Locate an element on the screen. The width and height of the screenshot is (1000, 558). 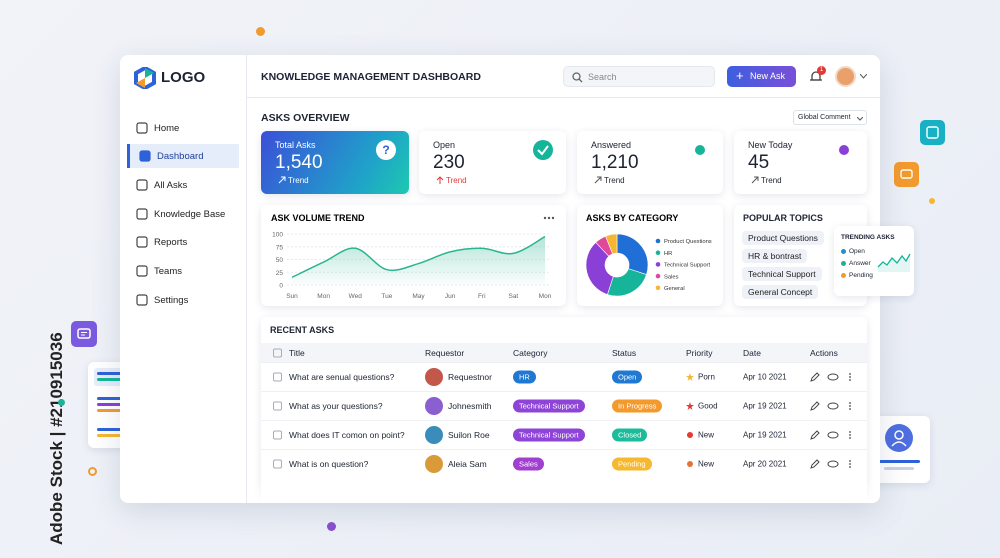
stat-card: New Today 45 Trend is located at coordinates (800, 162).